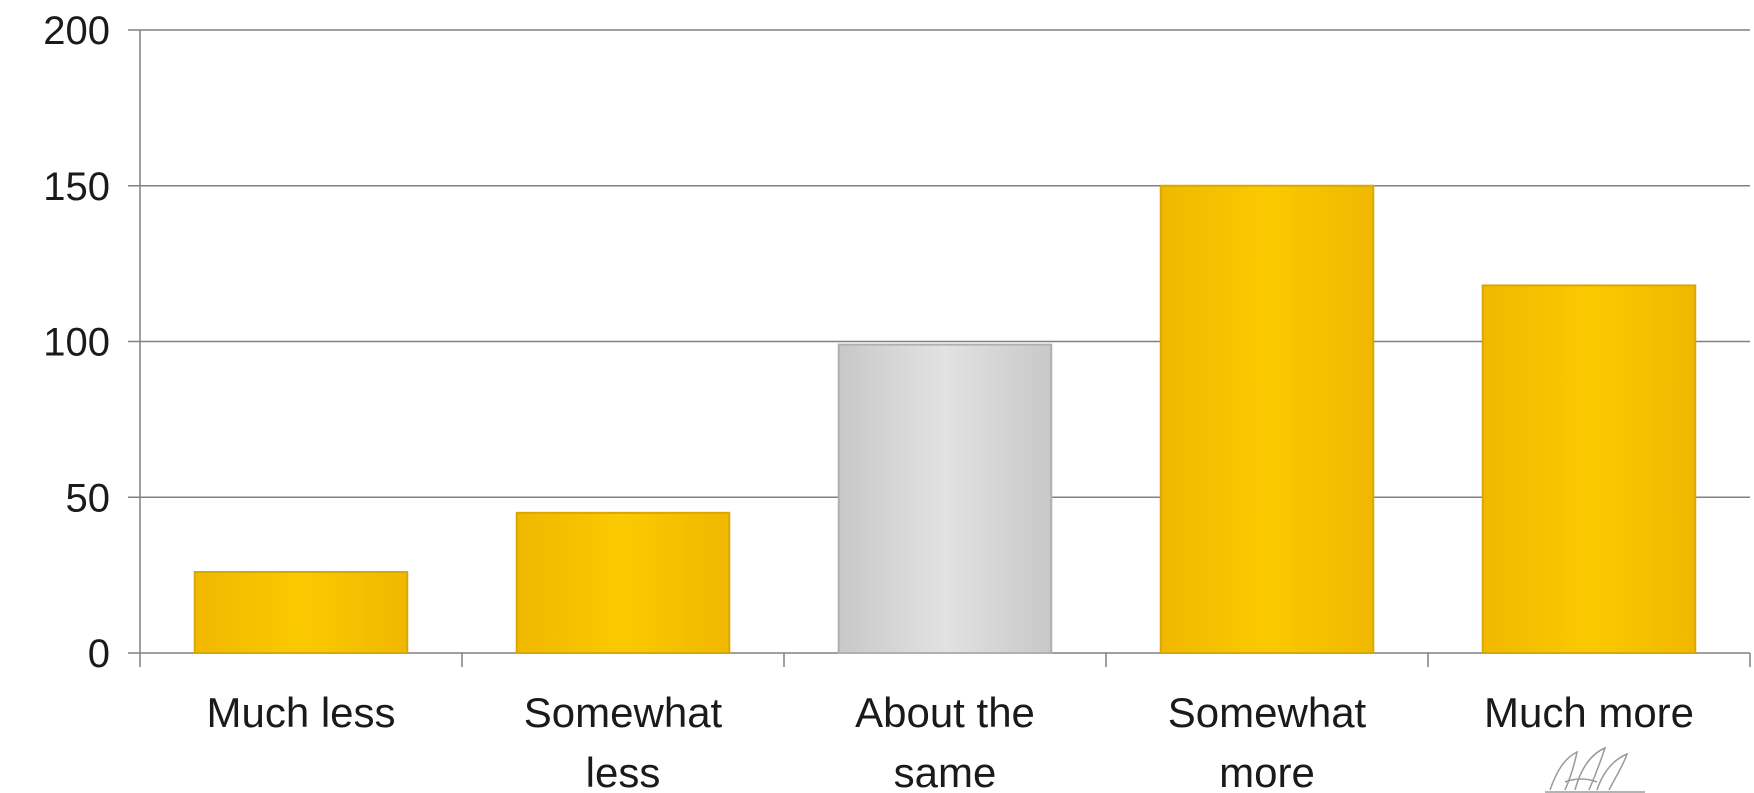 The height and width of the screenshot is (793, 1754). What do you see at coordinates (99, 654) in the screenshot?
I see `y-tick-label: 0` at bounding box center [99, 654].